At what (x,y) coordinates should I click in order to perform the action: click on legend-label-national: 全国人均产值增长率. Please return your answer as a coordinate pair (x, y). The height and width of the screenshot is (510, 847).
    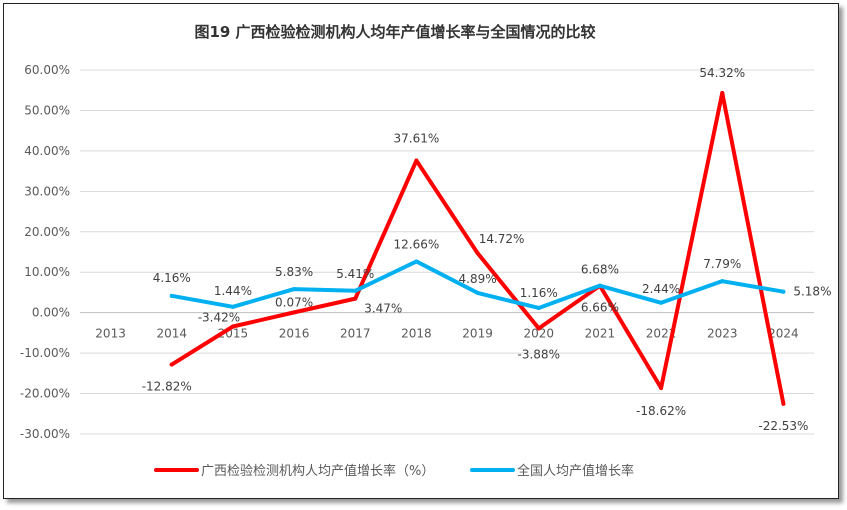
    Looking at the image, I should click on (575, 471).